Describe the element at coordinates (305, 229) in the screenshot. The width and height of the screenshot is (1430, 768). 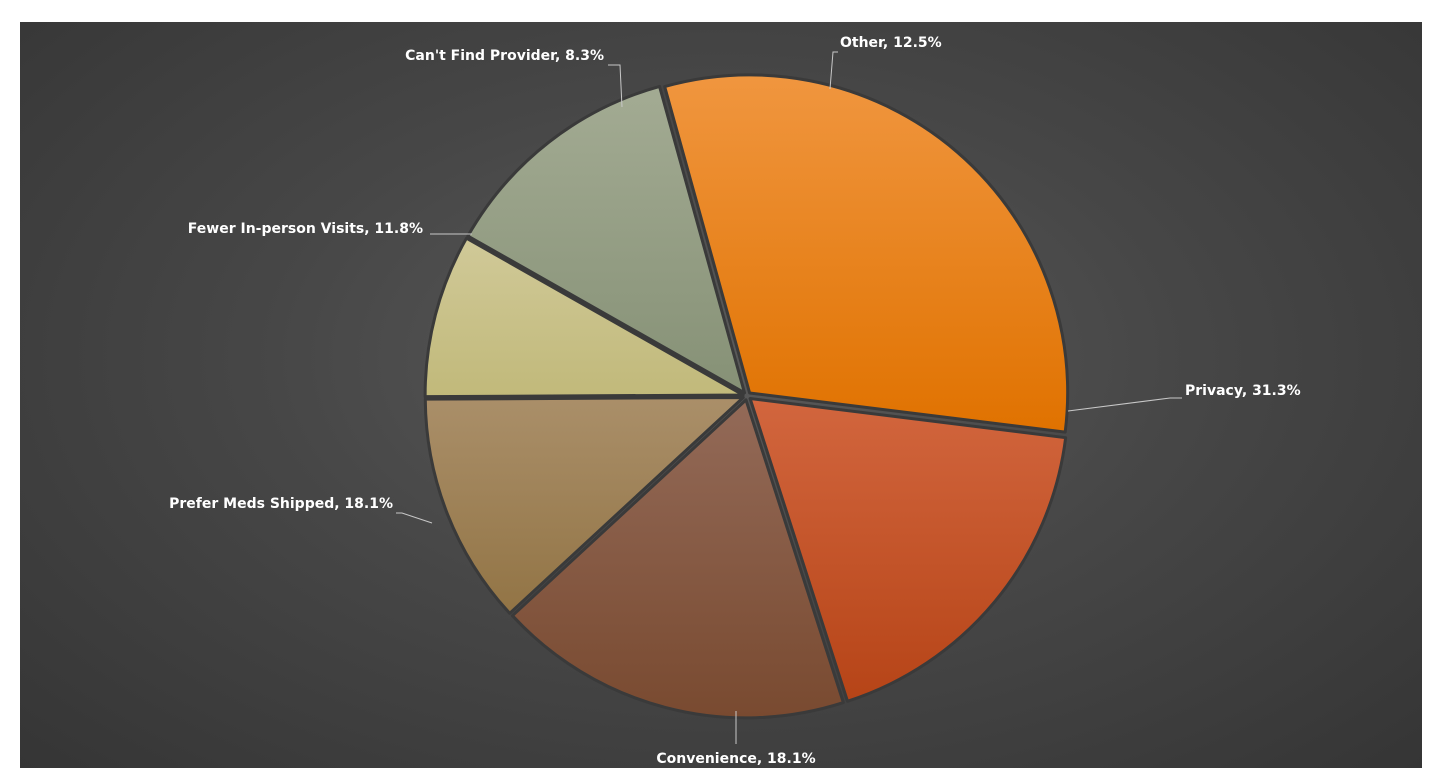
I see `data-label: Fewer In-person Visits, 11.8%` at that location.